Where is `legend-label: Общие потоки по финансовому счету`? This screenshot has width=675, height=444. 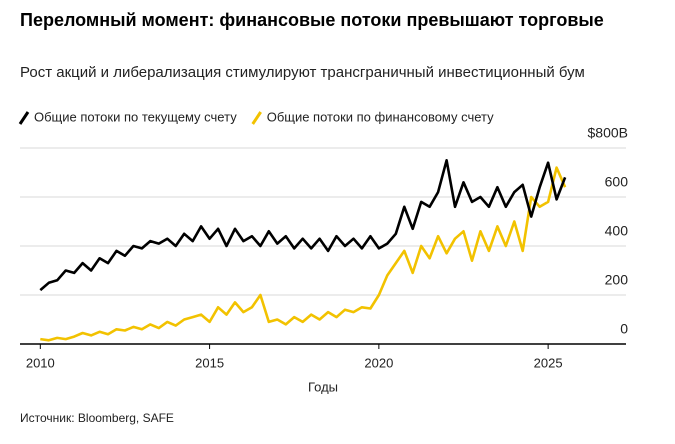 legend-label: Общие потоки по финансовому счету is located at coordinates (380, 116).